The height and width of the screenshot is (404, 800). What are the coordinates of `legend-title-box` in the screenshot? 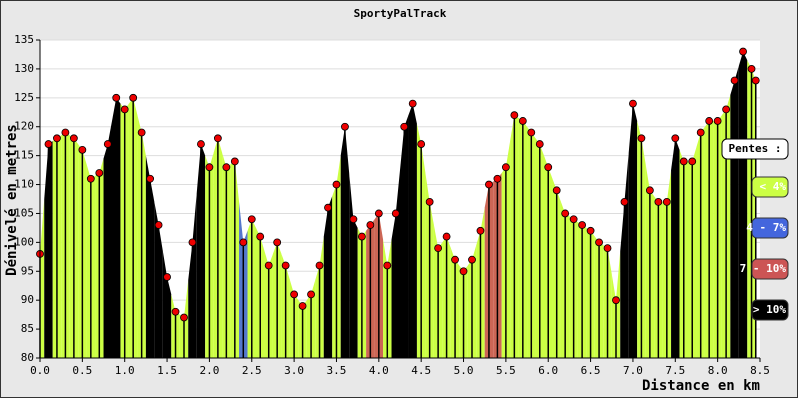 It's located at (755, 149).